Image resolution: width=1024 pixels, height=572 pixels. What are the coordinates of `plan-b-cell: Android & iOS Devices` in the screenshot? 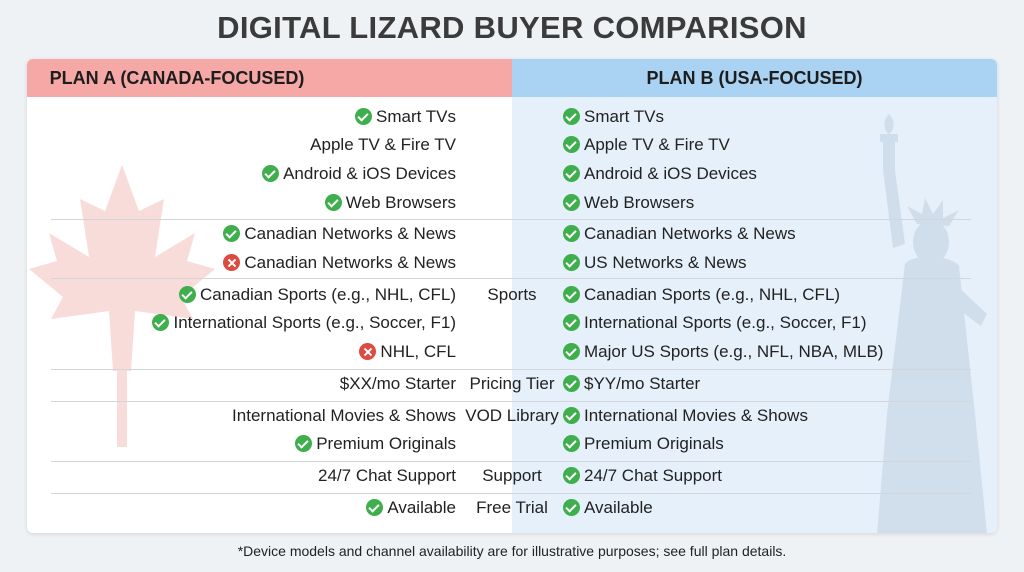 It's located at (660, 173).